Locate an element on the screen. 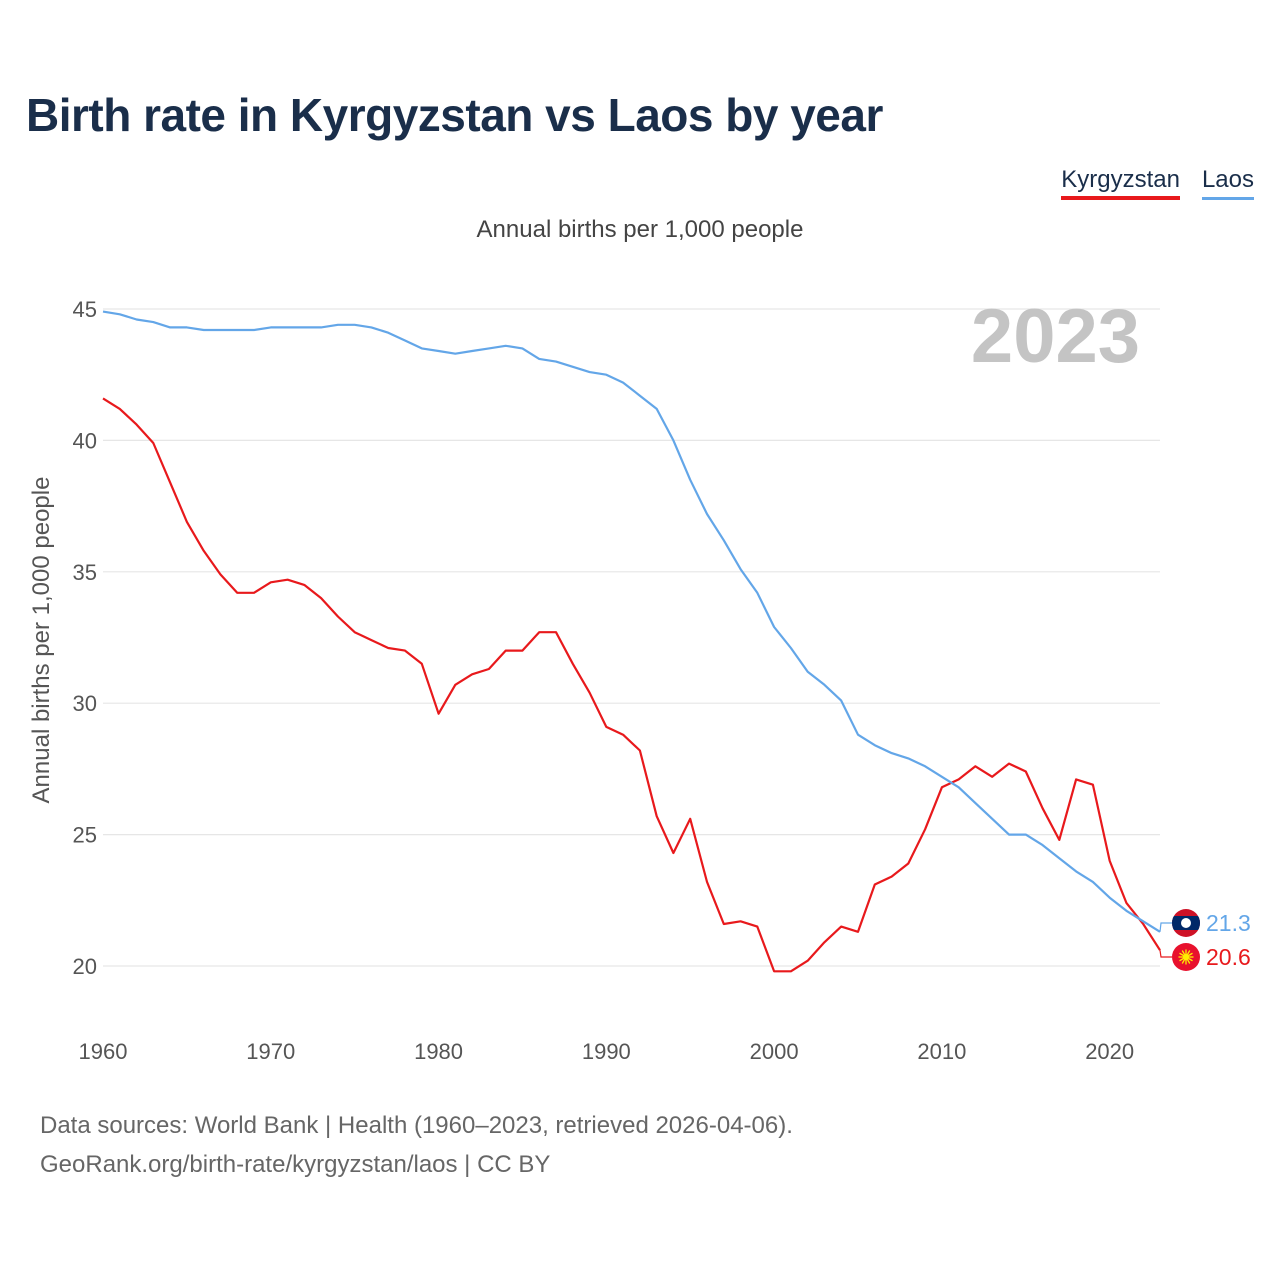 The image size is (1280, 1280). data-point-kyrgyzstan-2000 is located at coordinates (774, 971).